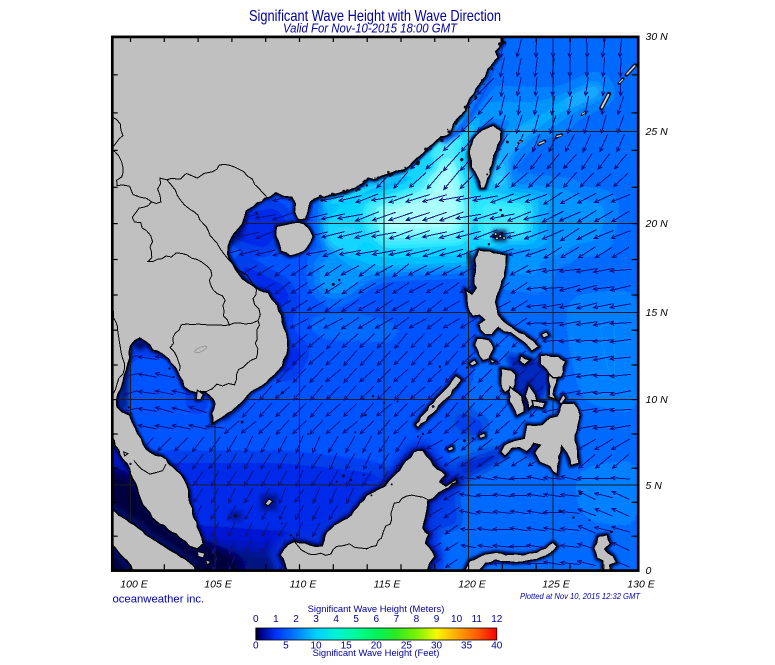  What do you see at coordinates (377, 646) in the screenshot?
I see `svg-text: 20` at bounding box center [377, 646].